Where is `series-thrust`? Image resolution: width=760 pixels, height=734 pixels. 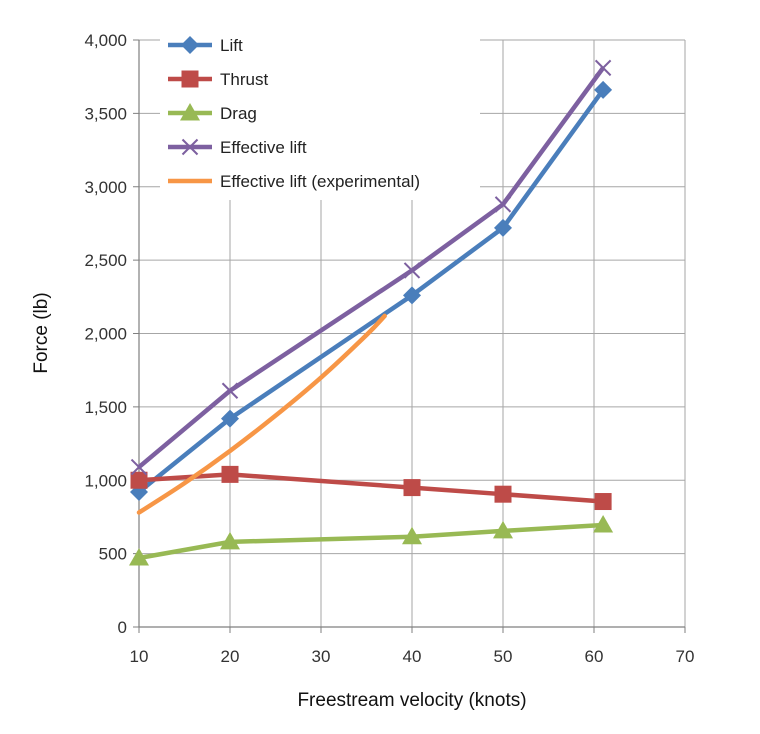
series-thrust is located at coordinates (371, 488).